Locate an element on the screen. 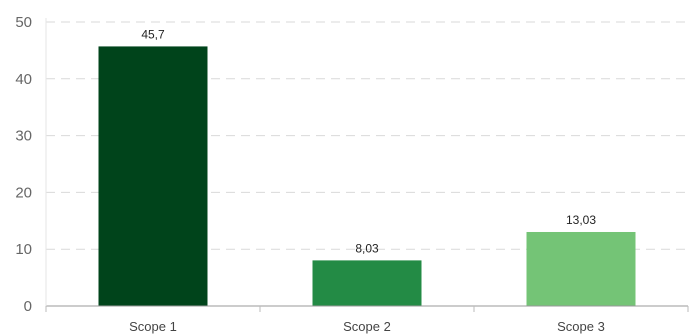 The image size is (690, 335). x-tick-label: Scope 3 is located at coordinates (581, 326).